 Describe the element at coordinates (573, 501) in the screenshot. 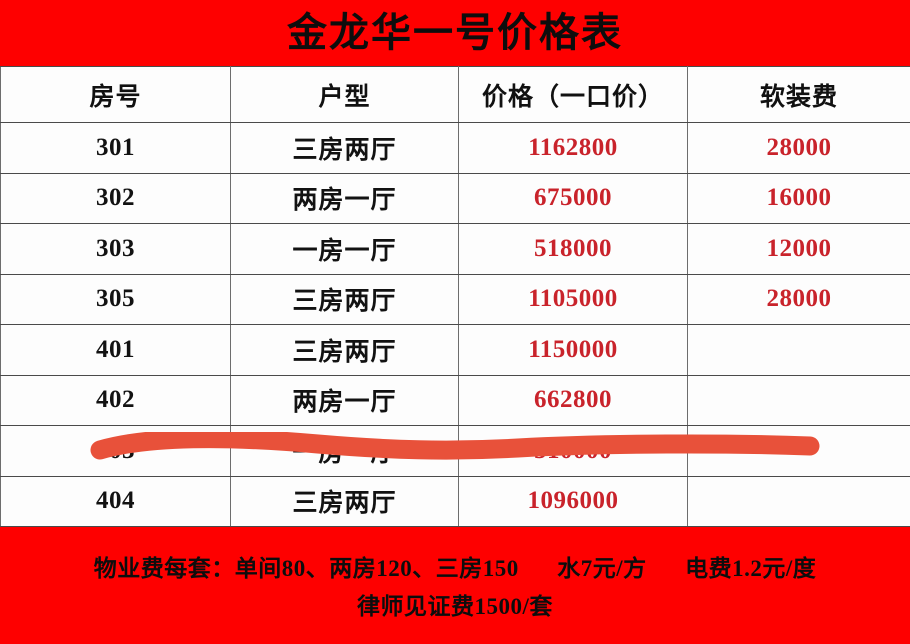

I see `cell-price: 1096000` at that location.